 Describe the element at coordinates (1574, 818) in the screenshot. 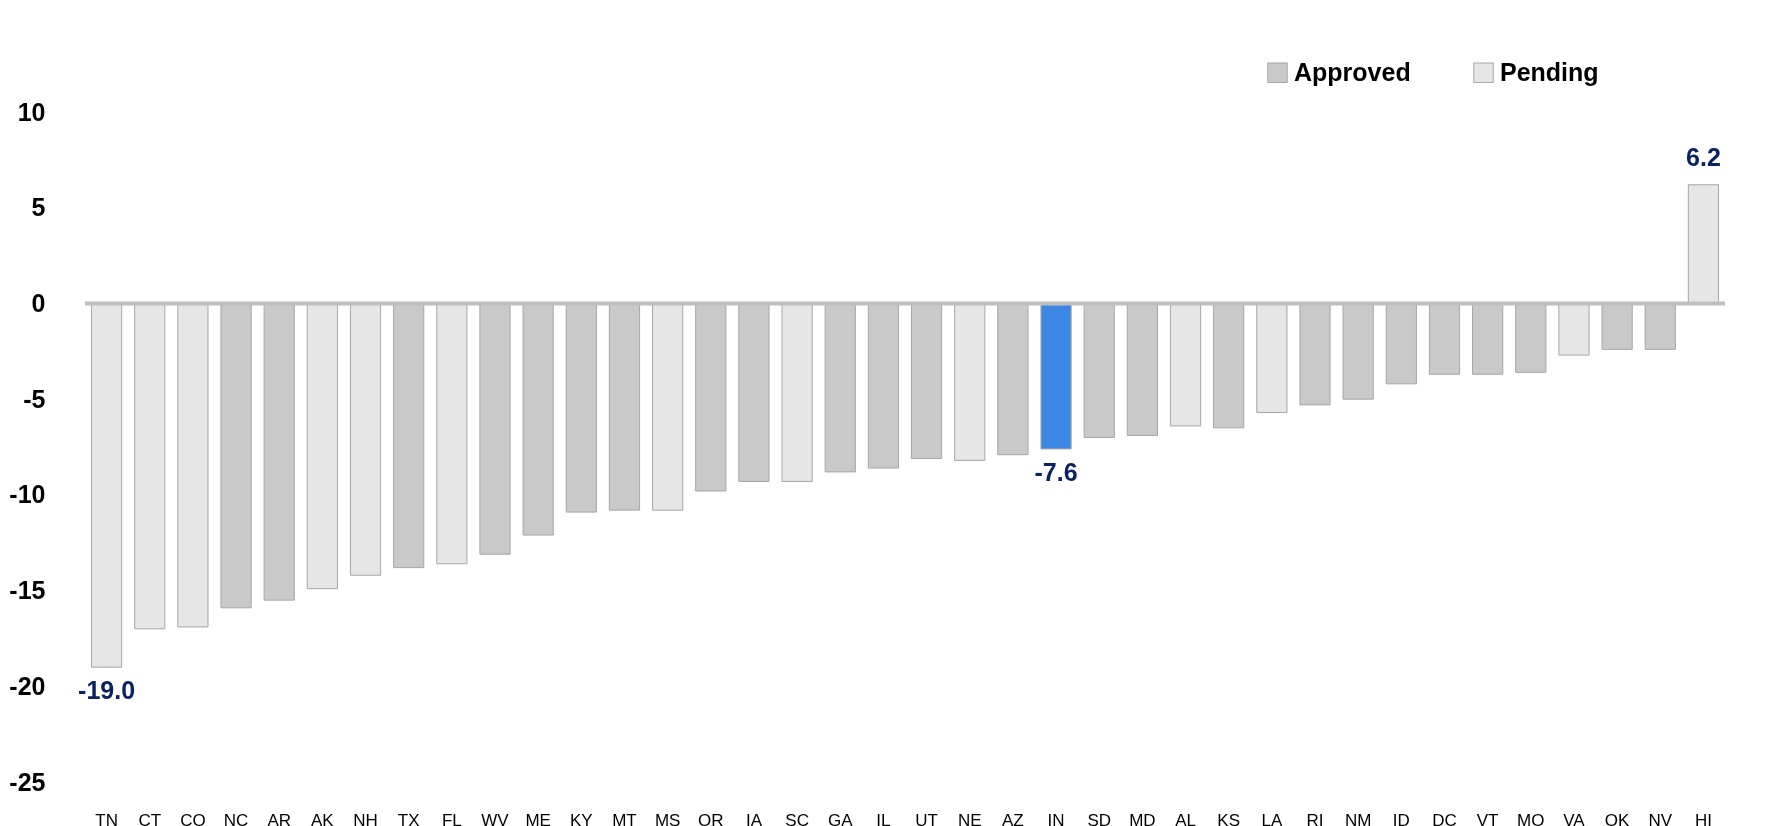

I see `x-tick-label: VA` at that location.